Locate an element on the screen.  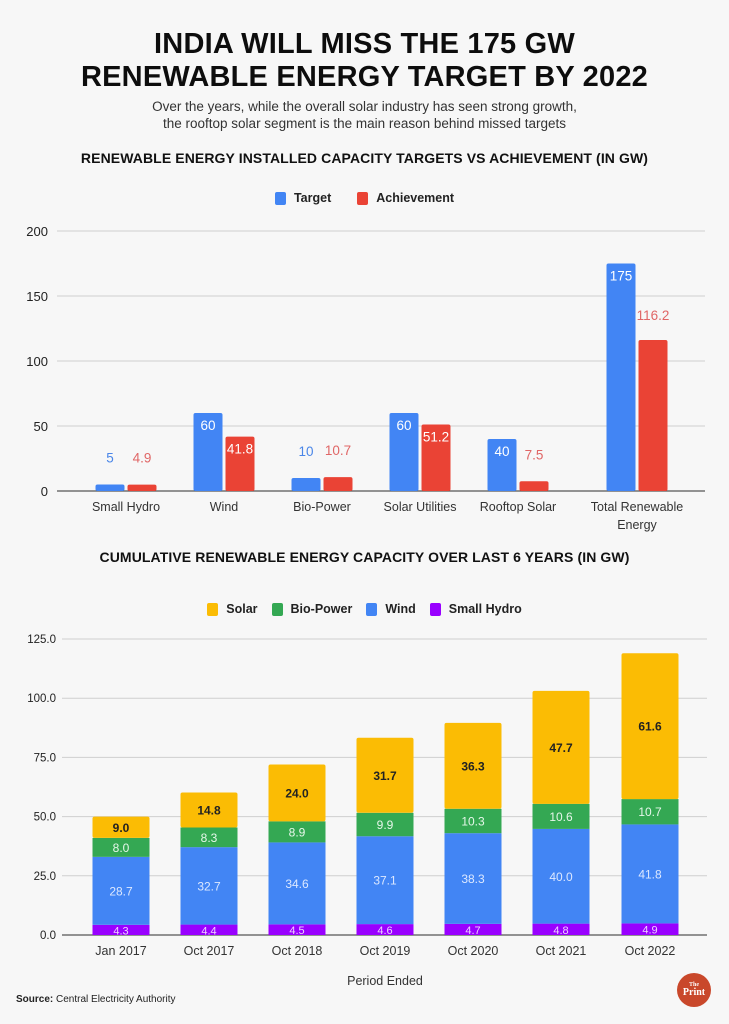
data-label: 61.6 is located at coordinates (650, 727).